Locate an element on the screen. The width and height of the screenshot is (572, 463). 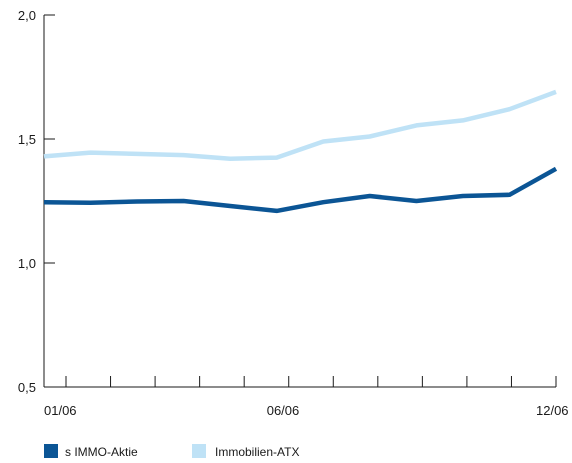
x-tick-label: 01/06 is located at coordinates (60, 410).